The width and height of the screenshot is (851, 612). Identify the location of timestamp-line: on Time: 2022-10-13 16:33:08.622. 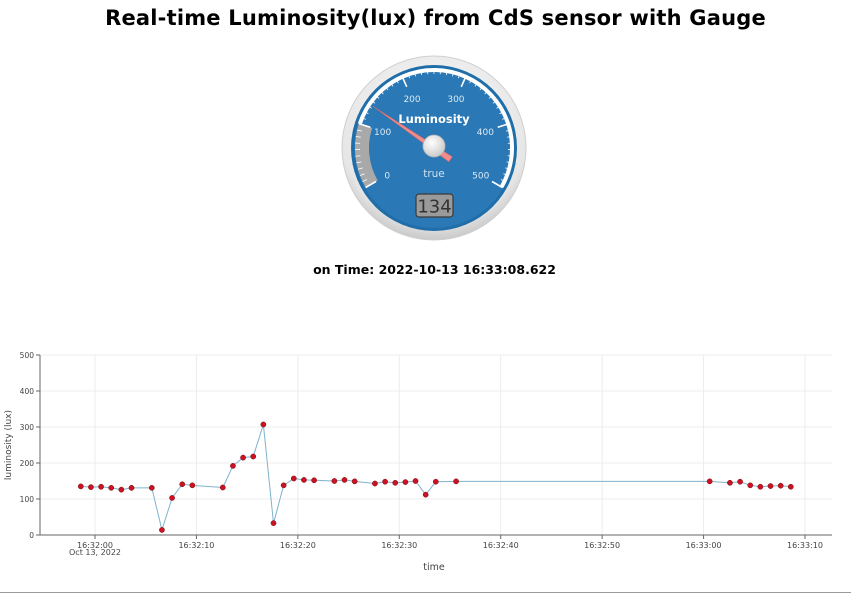
(425, 269).